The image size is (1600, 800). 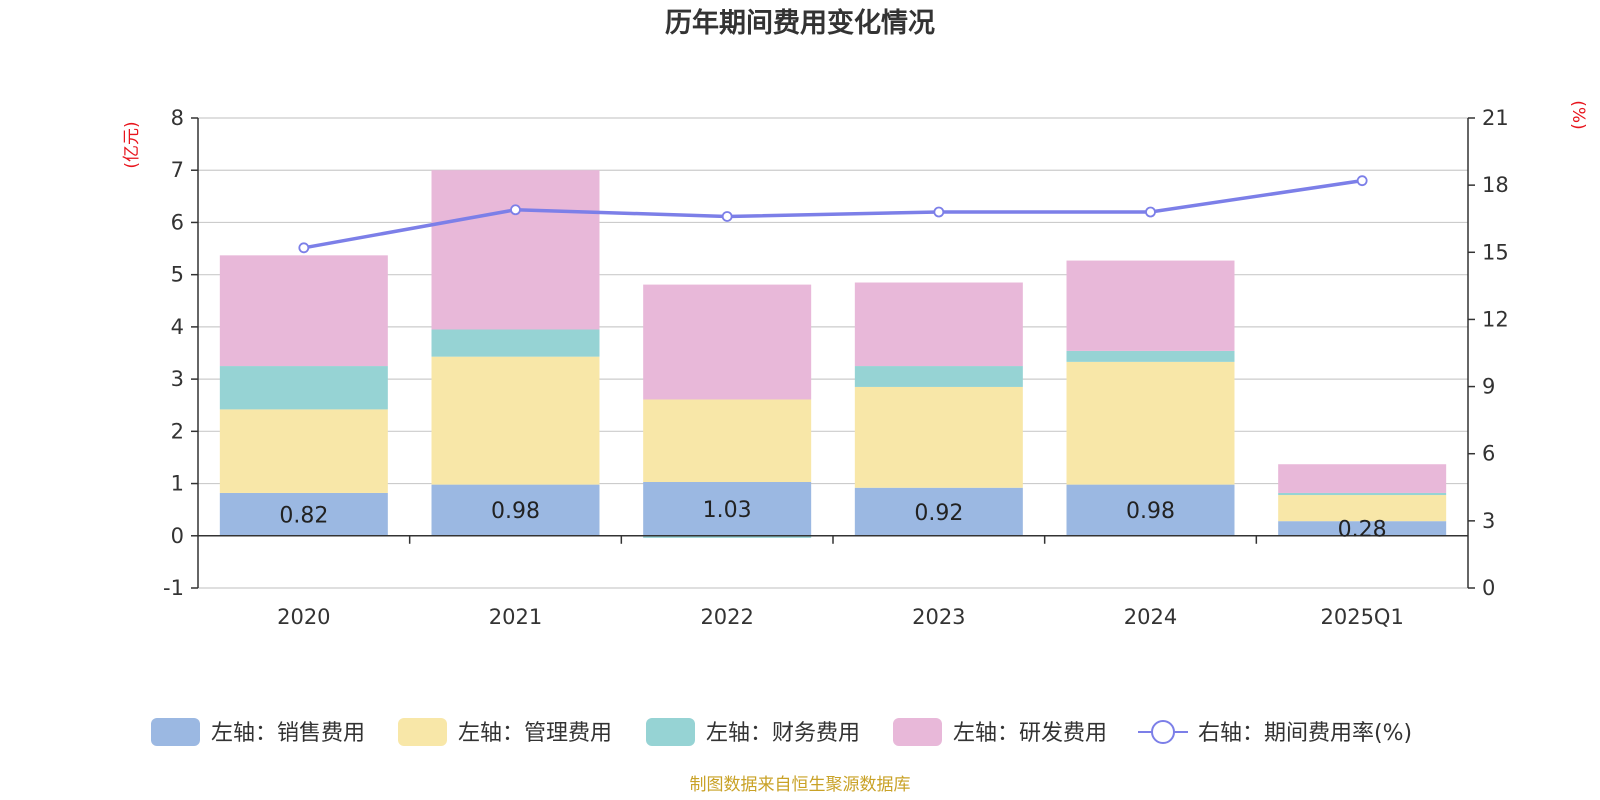 I want to click on left-axis-unit: (亿元), so click(x=132, y=144).